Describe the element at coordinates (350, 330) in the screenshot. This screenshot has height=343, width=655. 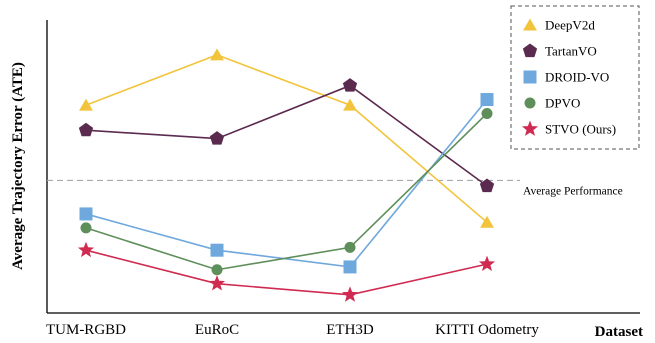
I see `x-tick-label-eth3d: ETH3D` at that location.